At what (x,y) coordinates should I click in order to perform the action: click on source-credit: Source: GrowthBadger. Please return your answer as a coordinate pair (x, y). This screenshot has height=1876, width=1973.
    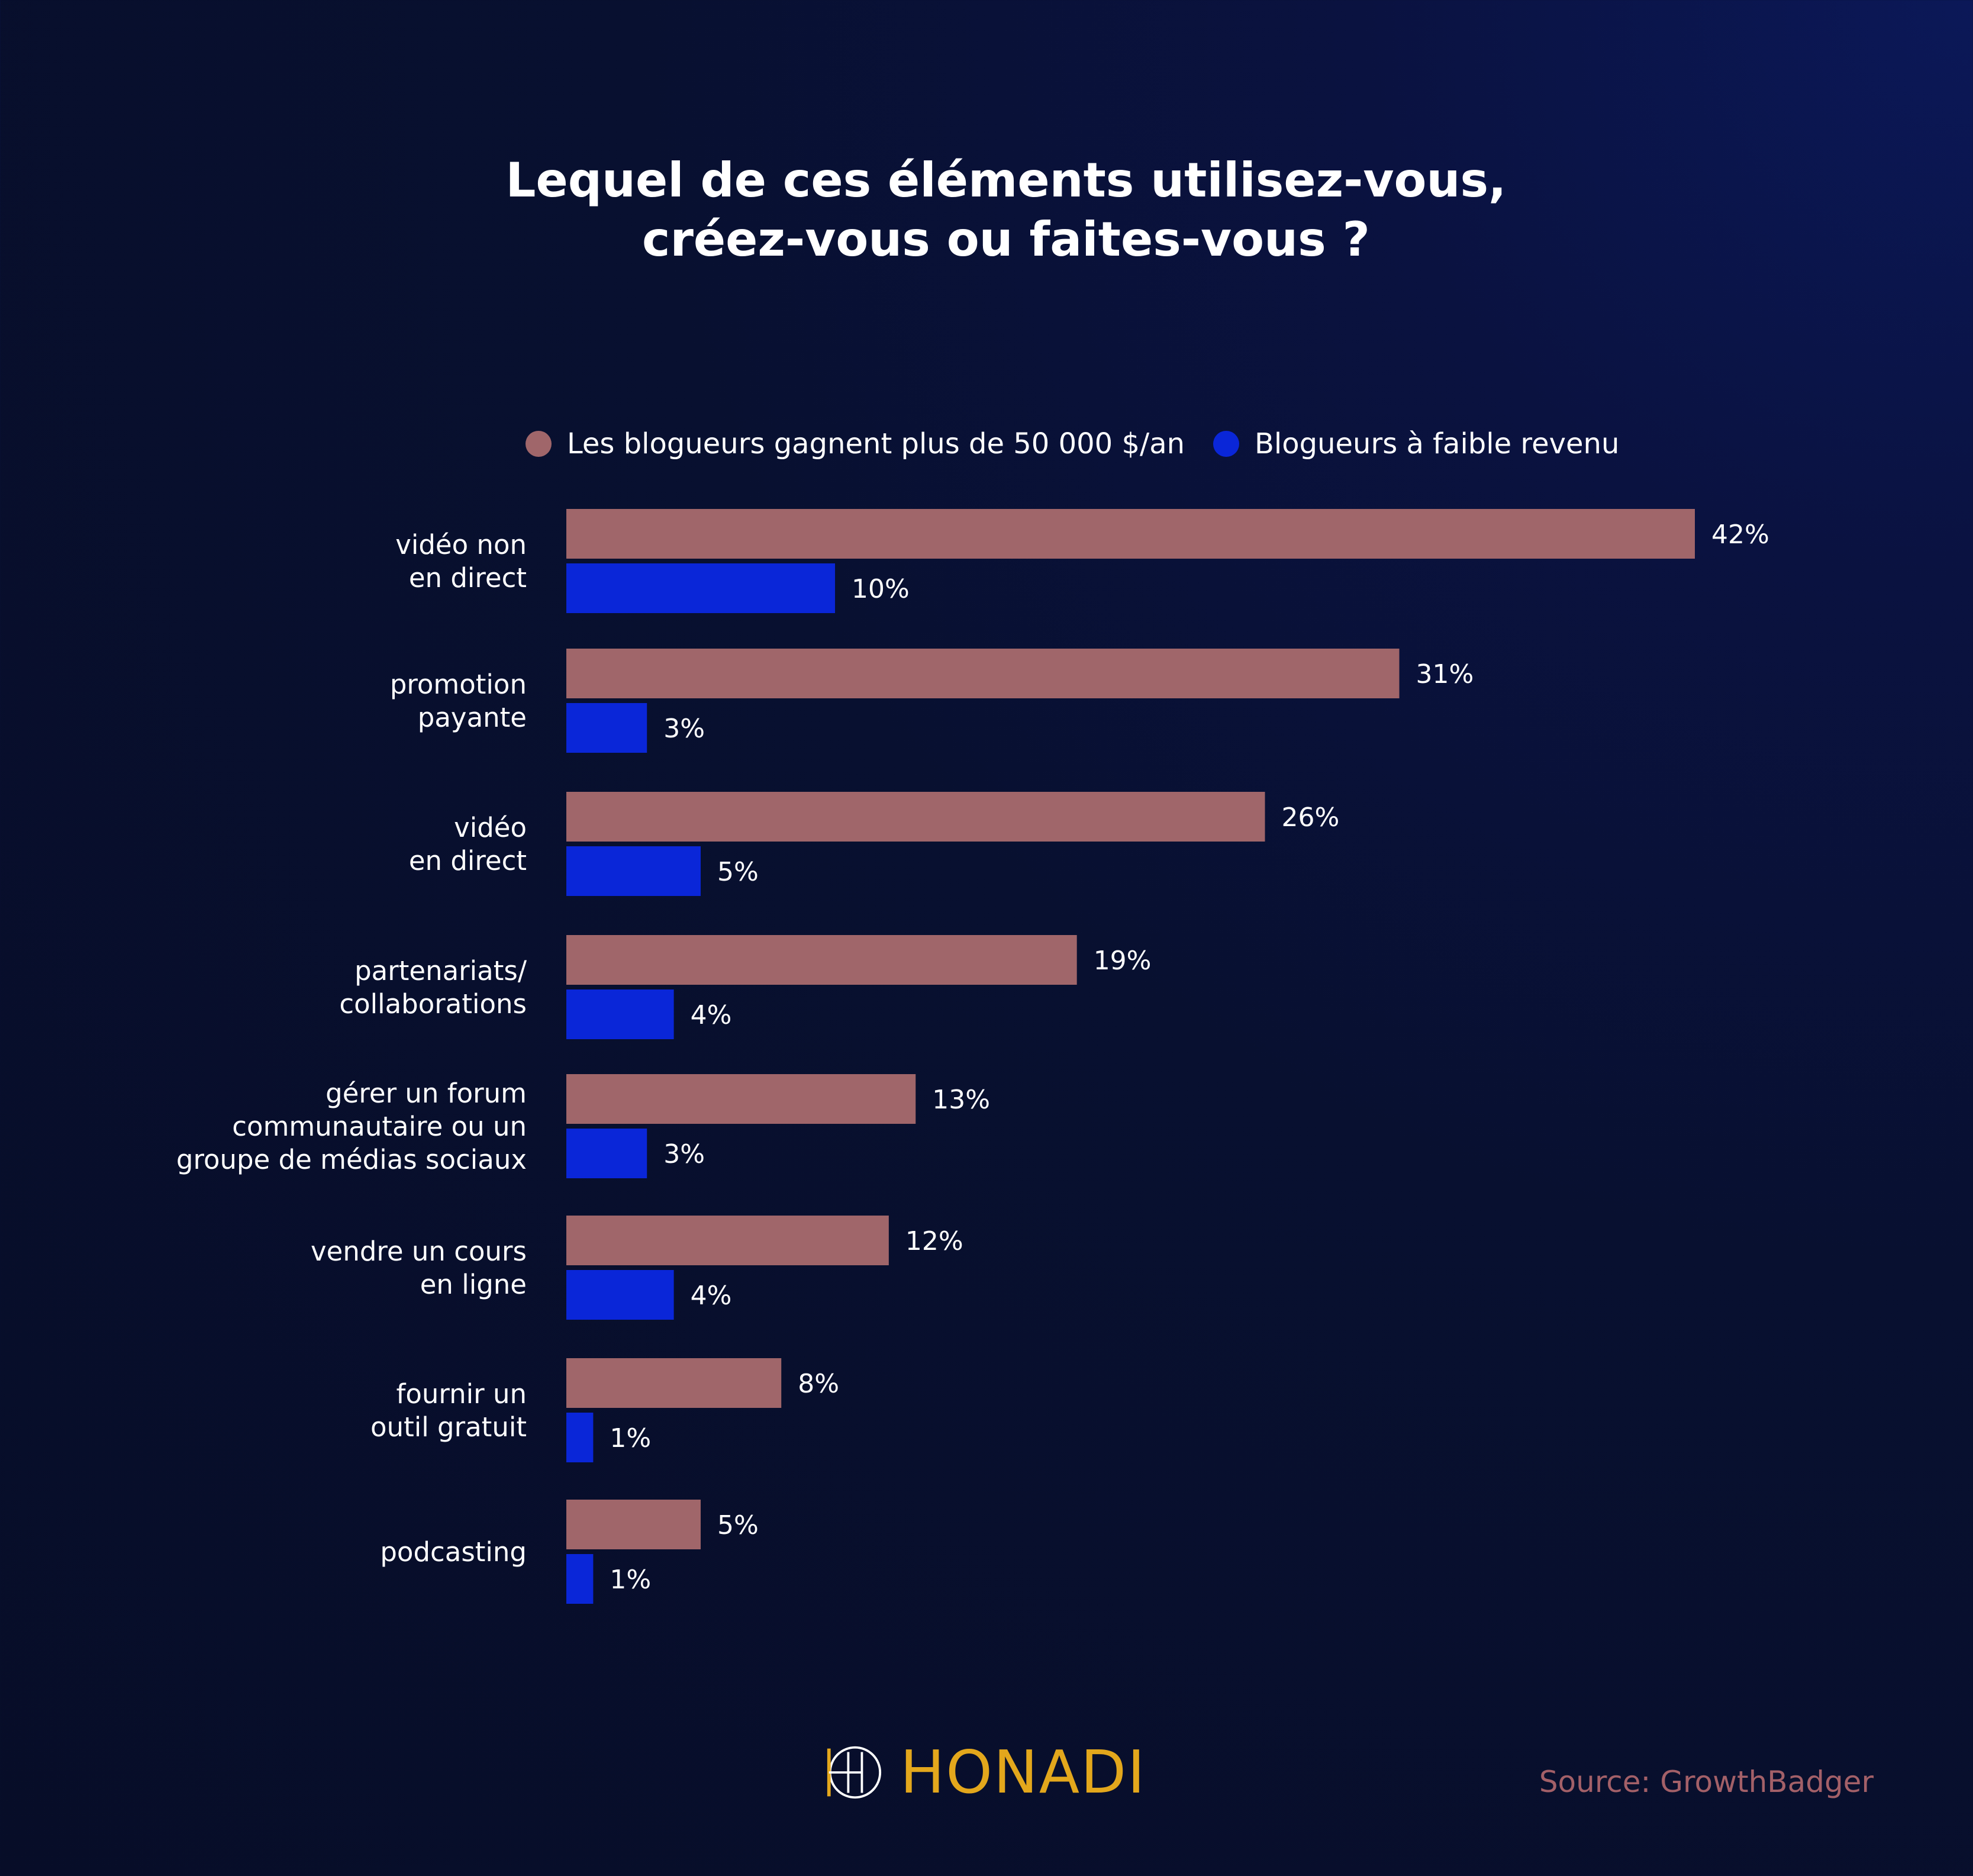
    Looking at the image, I should click on (1706, 1782).